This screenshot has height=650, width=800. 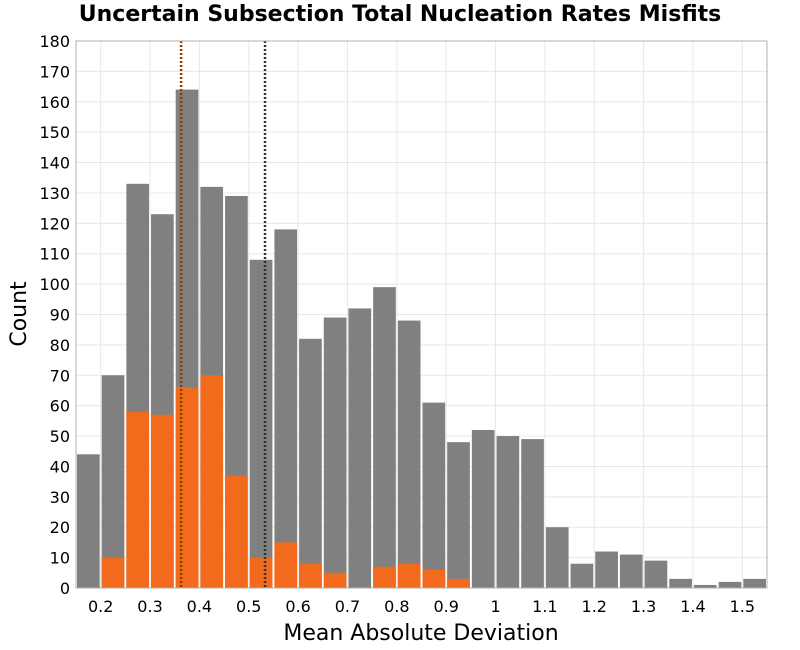 I want to click on x-tick-label: 1.4, so click(x=692, y=606).